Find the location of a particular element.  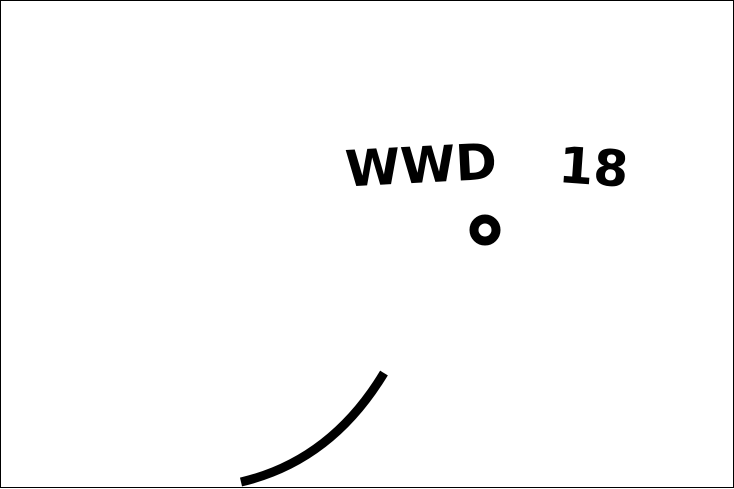

label-wwd: WWD is located at coordinates (421, 166).